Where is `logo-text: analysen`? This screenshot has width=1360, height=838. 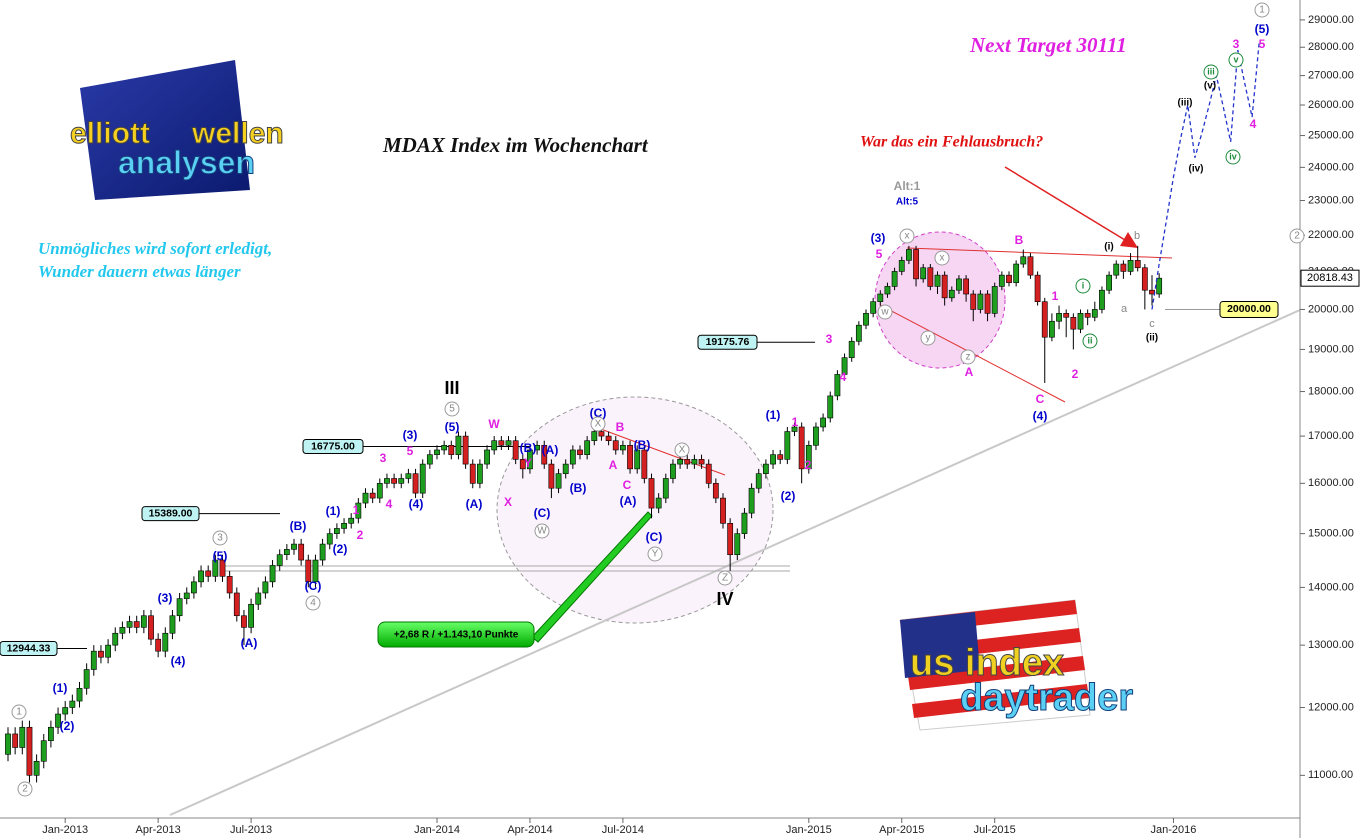 logo-text: analysen is located at coordinates (186, 162).